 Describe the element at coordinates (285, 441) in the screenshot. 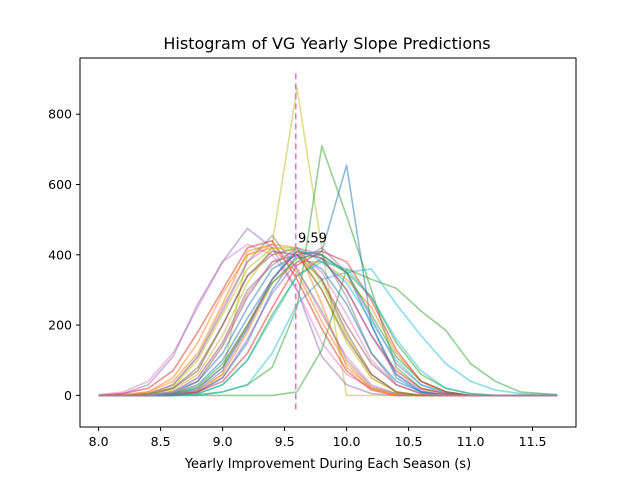

I see `x-tick-label: 9.5` at that location.